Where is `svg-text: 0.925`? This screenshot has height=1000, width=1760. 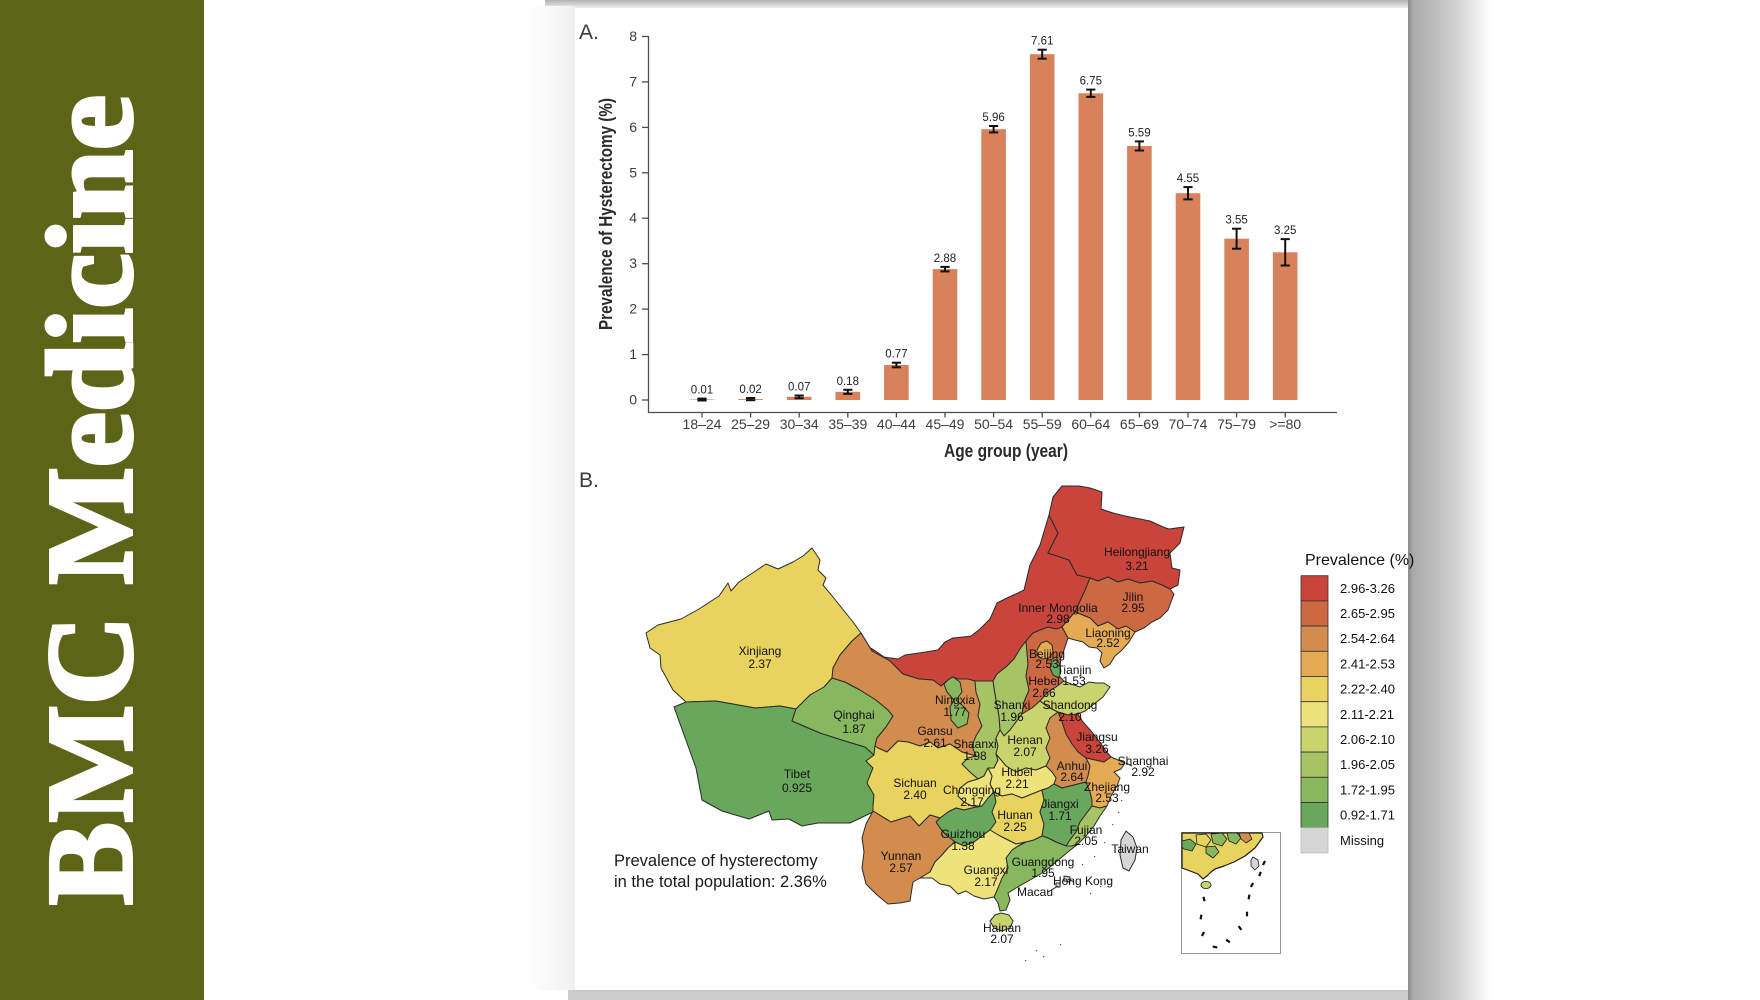
svg-text: 0.925 is located at coordinates (797, 788).